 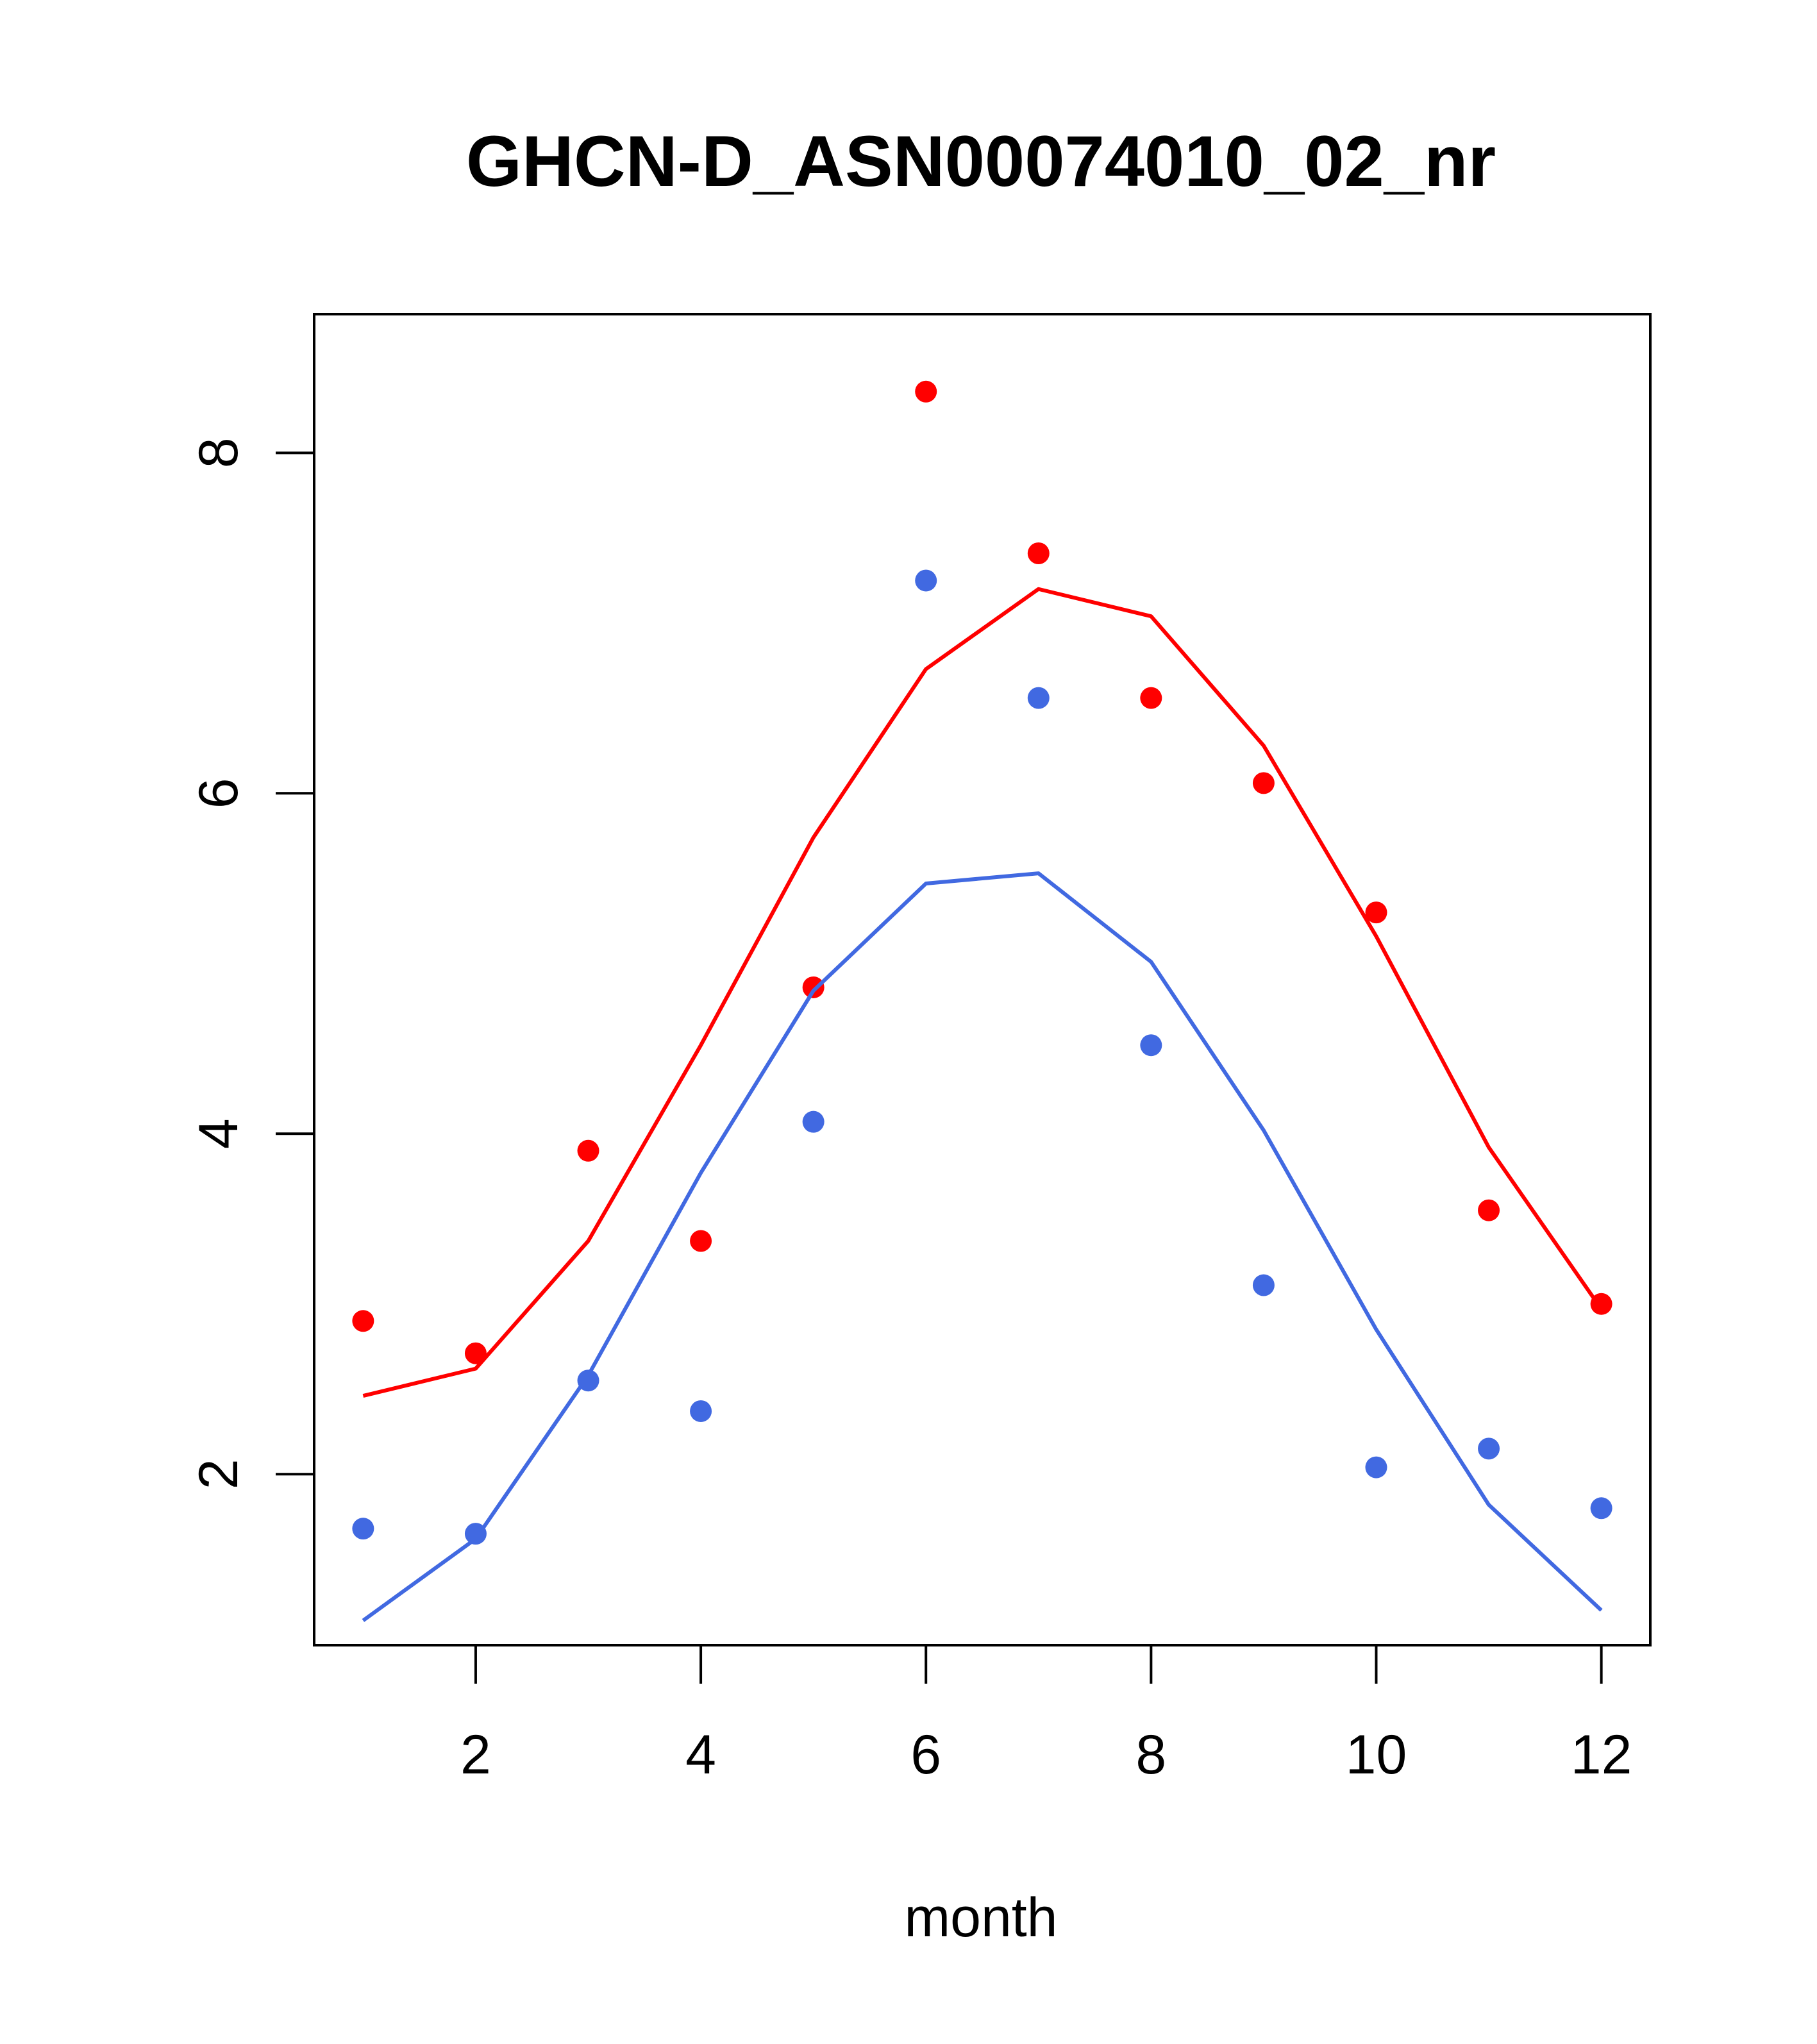 I want to click on x-tick-label: 2, so click(x=475, y=1755).